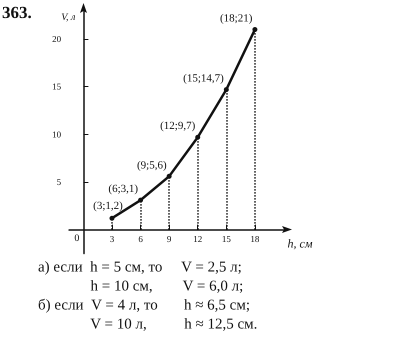 Image resolution: width=401 pixels, height=339 pixels. Describe the element at coordinates (300, 243) in the screenshot. I see `x-axis-title: h, см` at that location.